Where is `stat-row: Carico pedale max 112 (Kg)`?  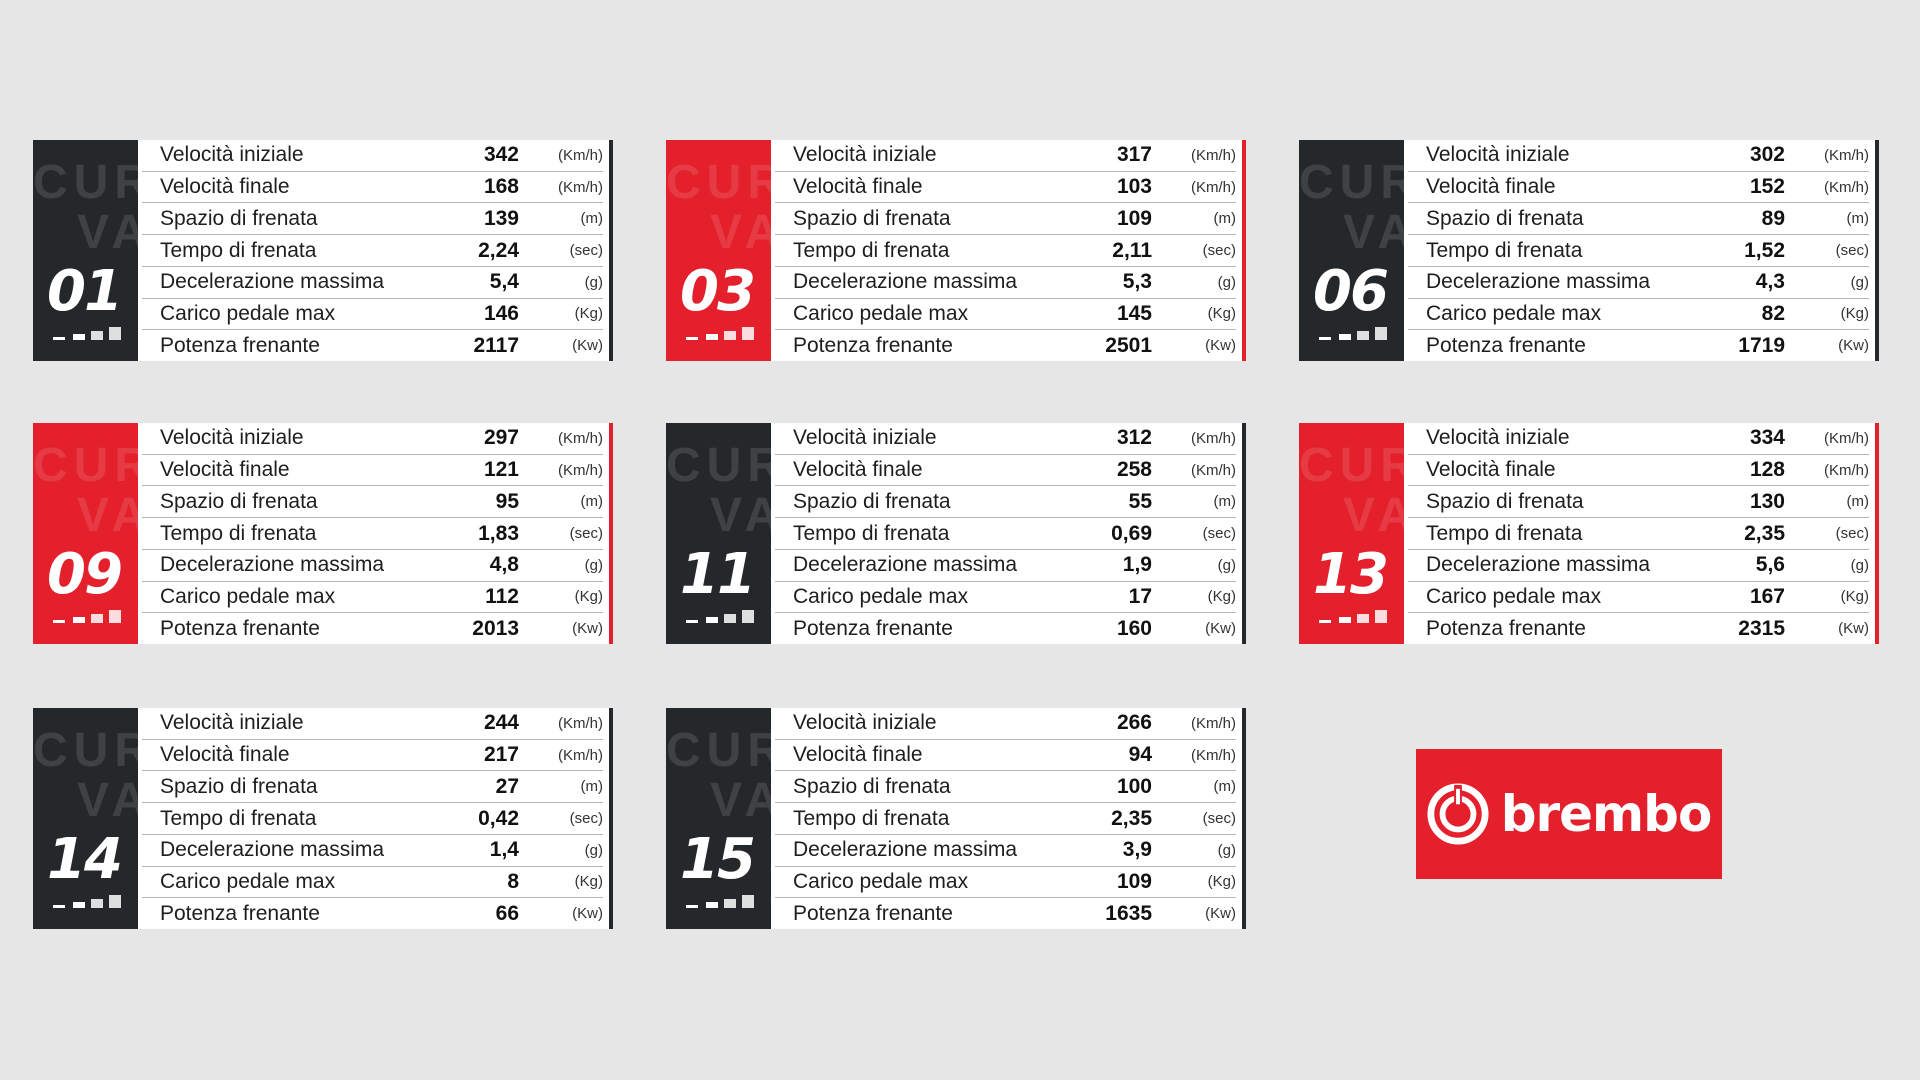
stat-row: Carico pedale max 112 (Kg) is located at coordinates (372, 598).